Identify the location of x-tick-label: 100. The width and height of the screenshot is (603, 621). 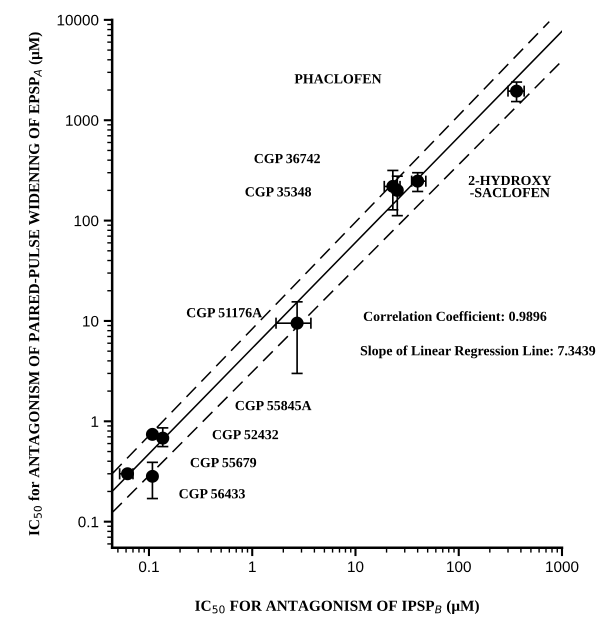
(459, 566).